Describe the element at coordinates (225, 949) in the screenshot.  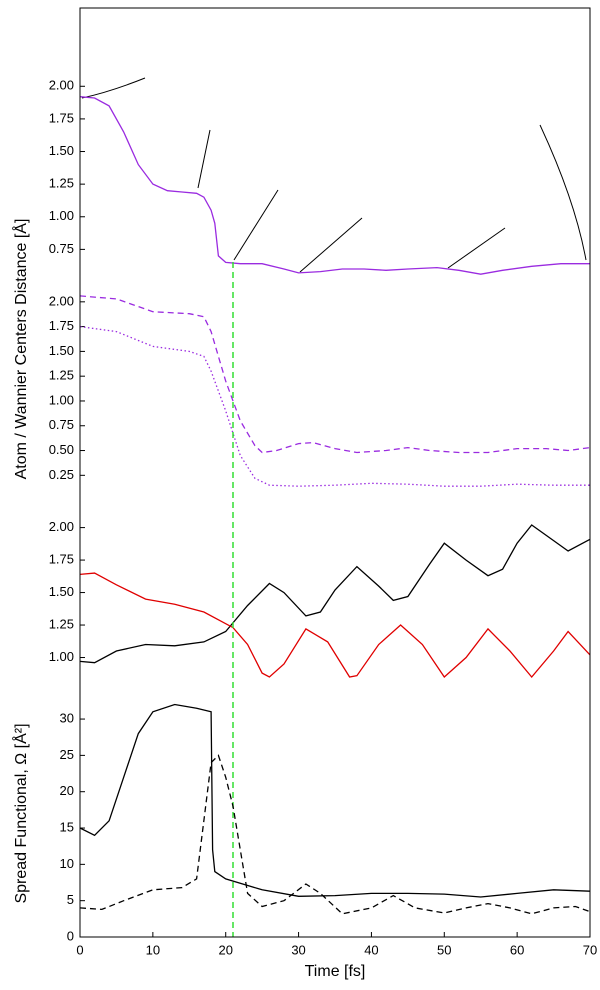
I see `x-tick-label: 20` at that location.